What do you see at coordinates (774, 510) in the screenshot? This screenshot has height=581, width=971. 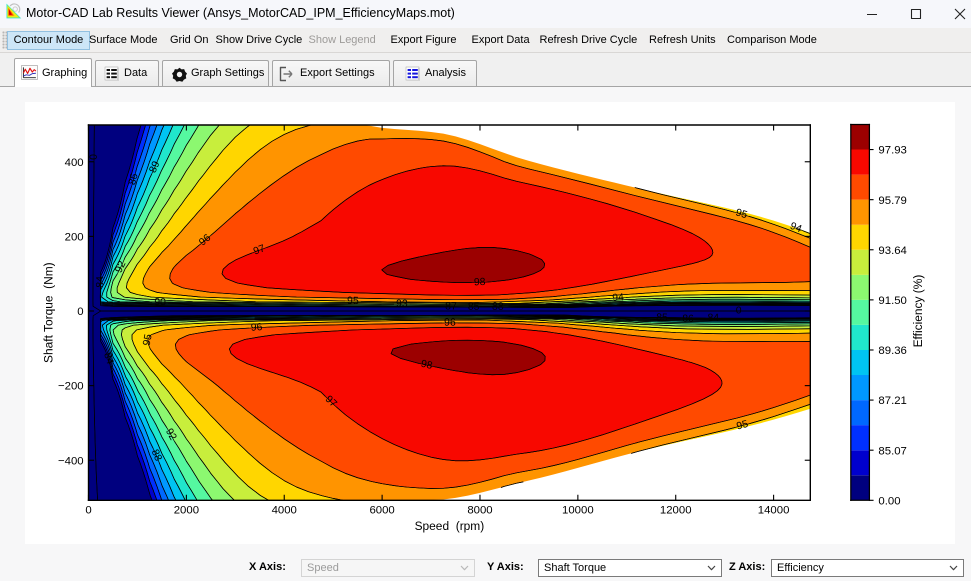 I see `svg-text: 14000` at bounding box center [774, 510].